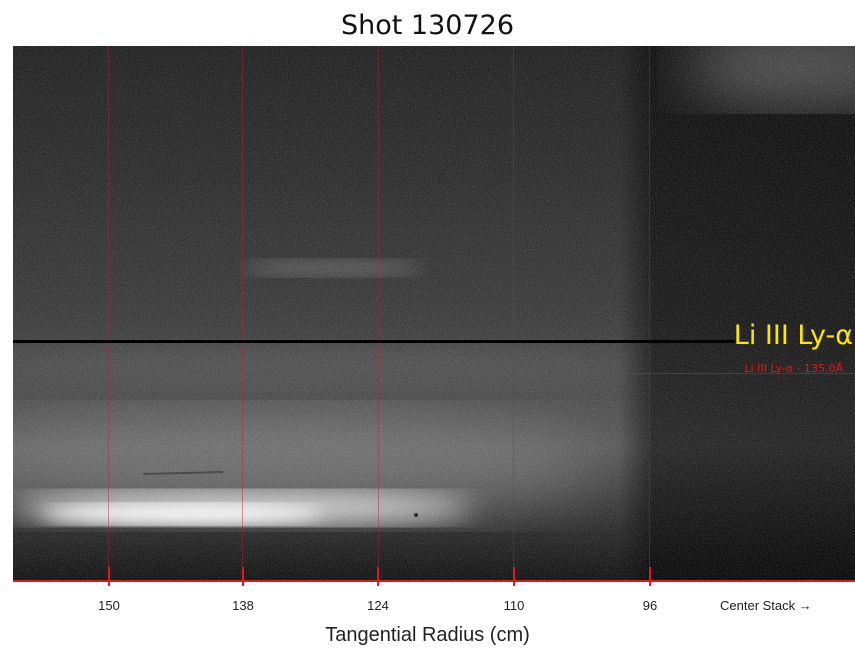 Image resolution: width=855 pixels, height=649 pixels. What do you see at coordinates (427, 635) in the screenshot?
I see `x-axis-label: Tangential Radius (cm)` at bounding box center [427, 635].